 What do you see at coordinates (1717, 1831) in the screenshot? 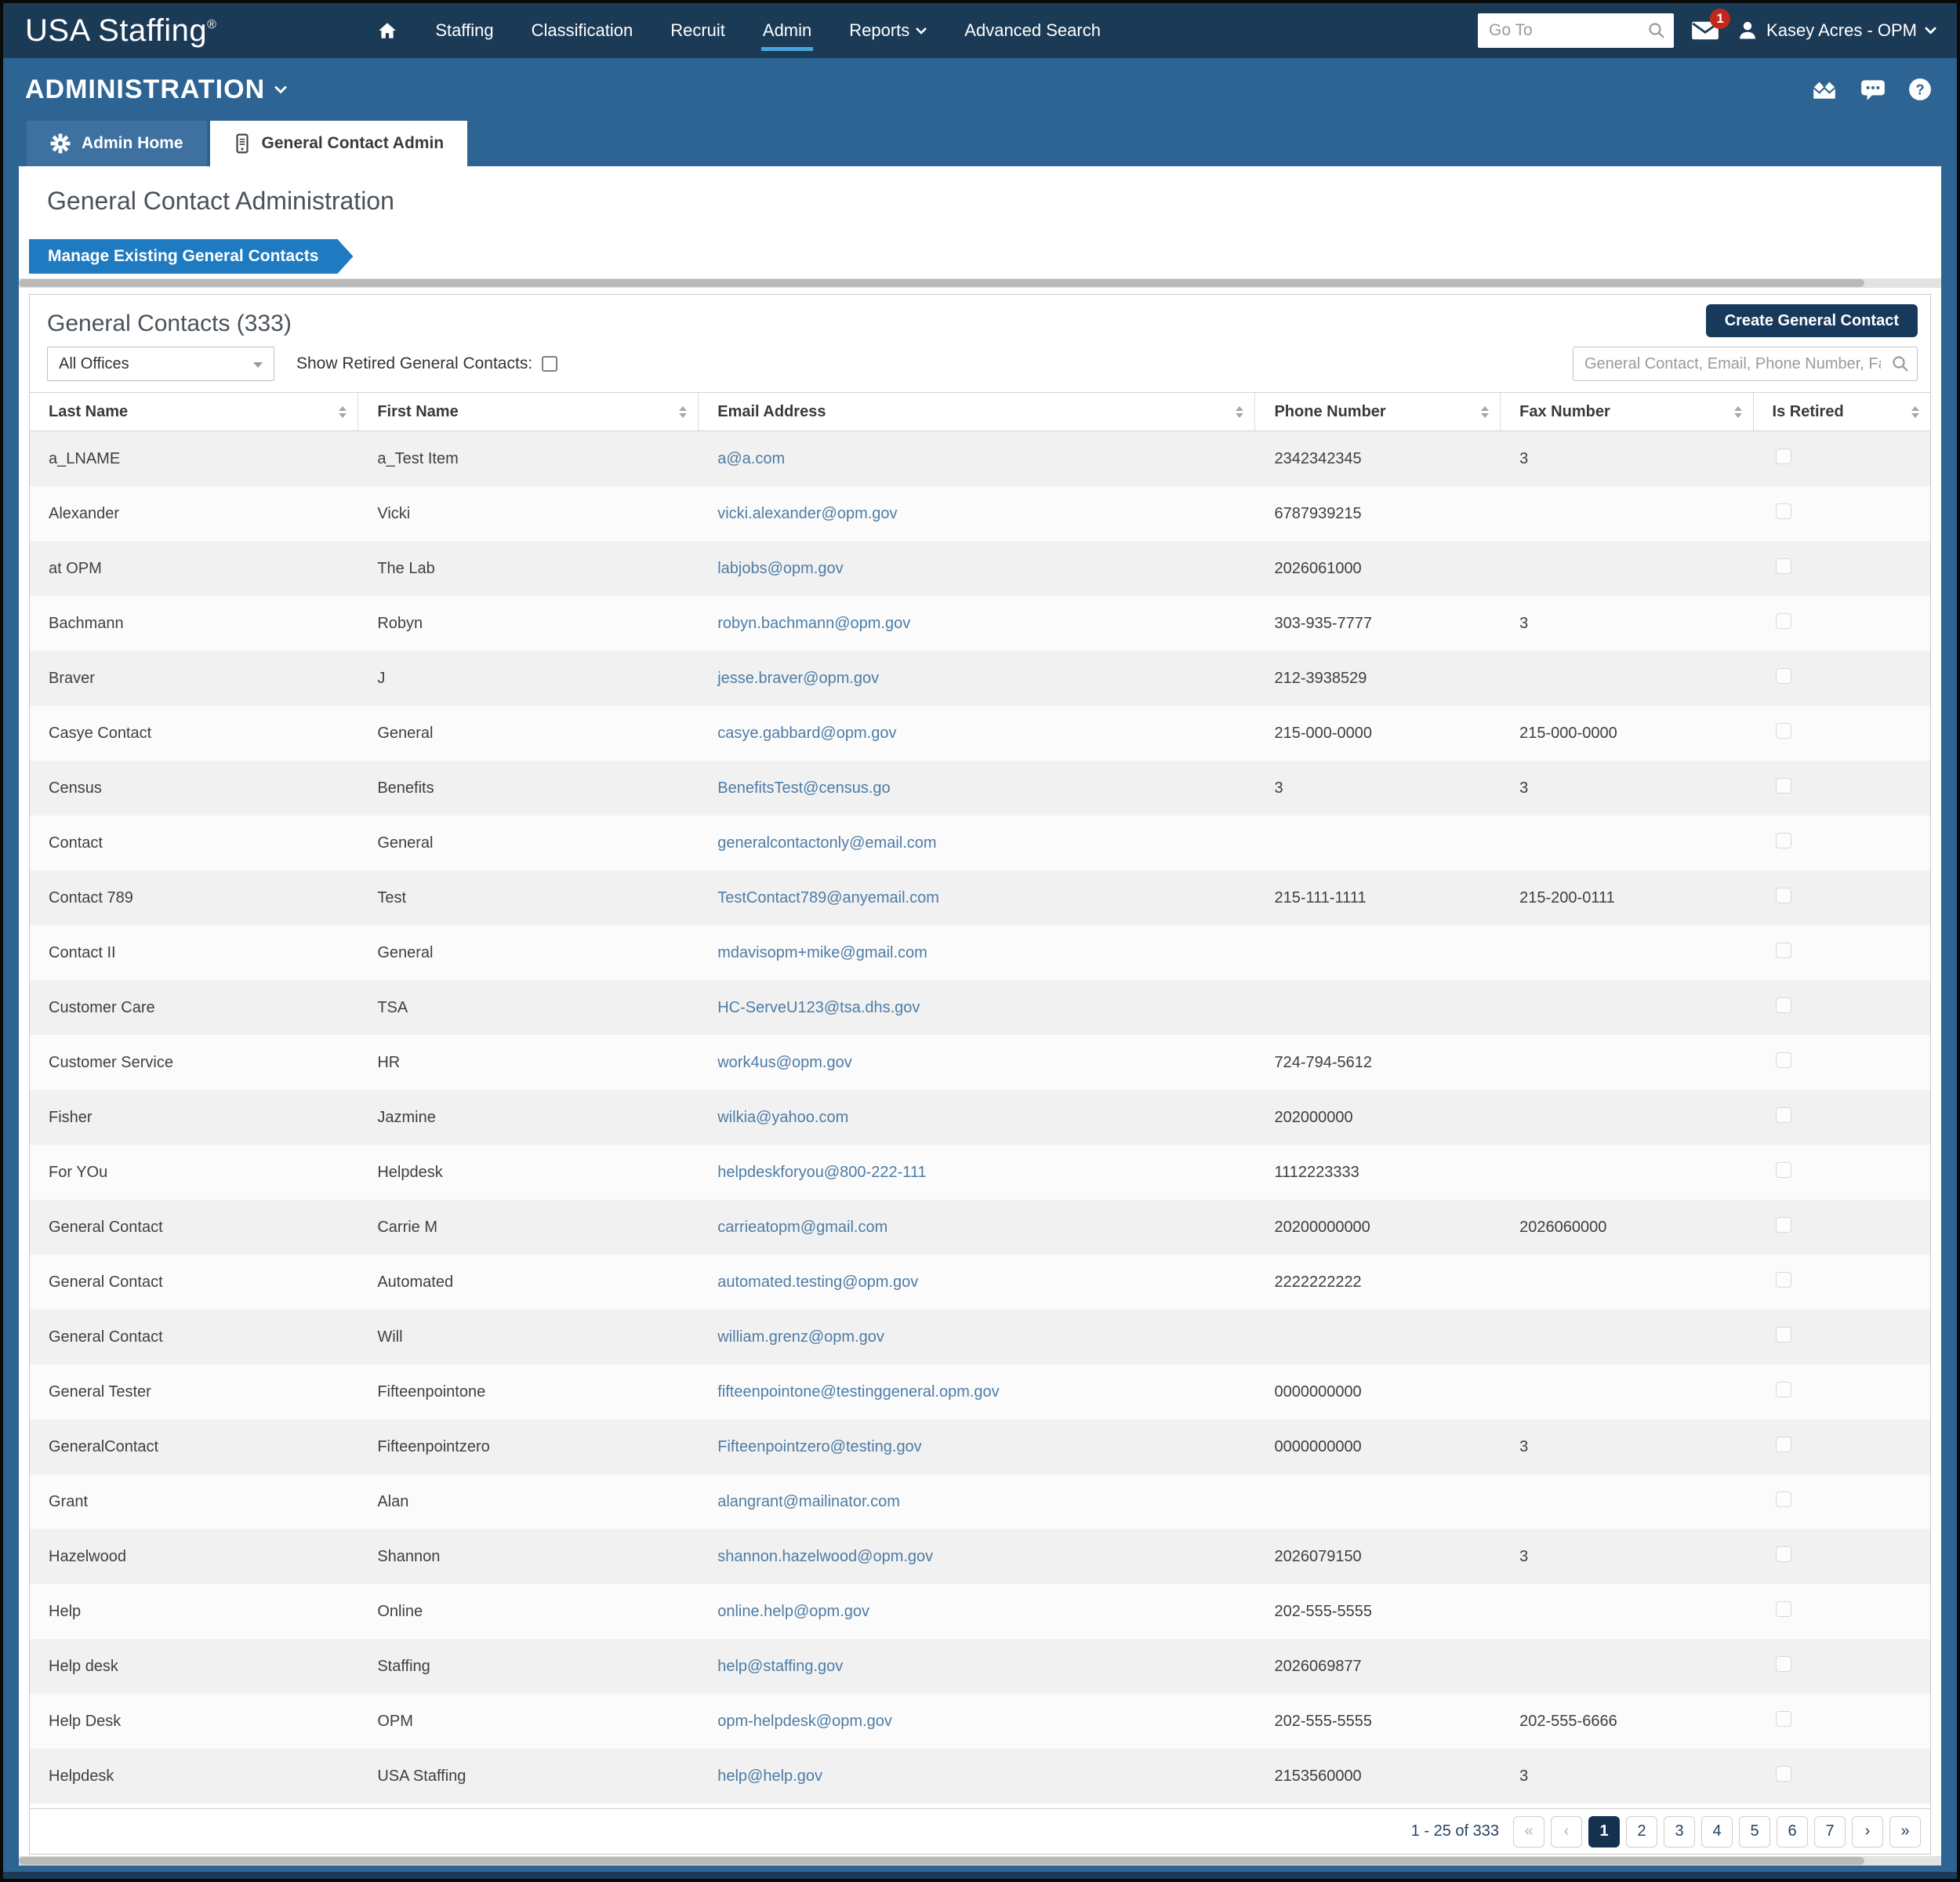
I see `page-button: 4` at bounding box center [1717, 1831].